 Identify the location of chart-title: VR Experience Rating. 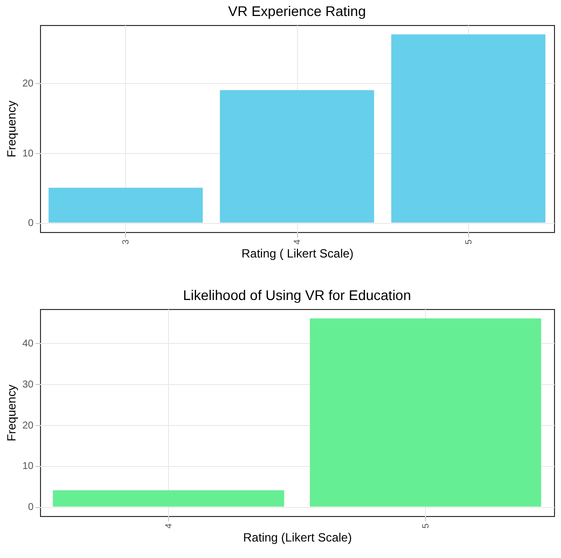
(297, 11).